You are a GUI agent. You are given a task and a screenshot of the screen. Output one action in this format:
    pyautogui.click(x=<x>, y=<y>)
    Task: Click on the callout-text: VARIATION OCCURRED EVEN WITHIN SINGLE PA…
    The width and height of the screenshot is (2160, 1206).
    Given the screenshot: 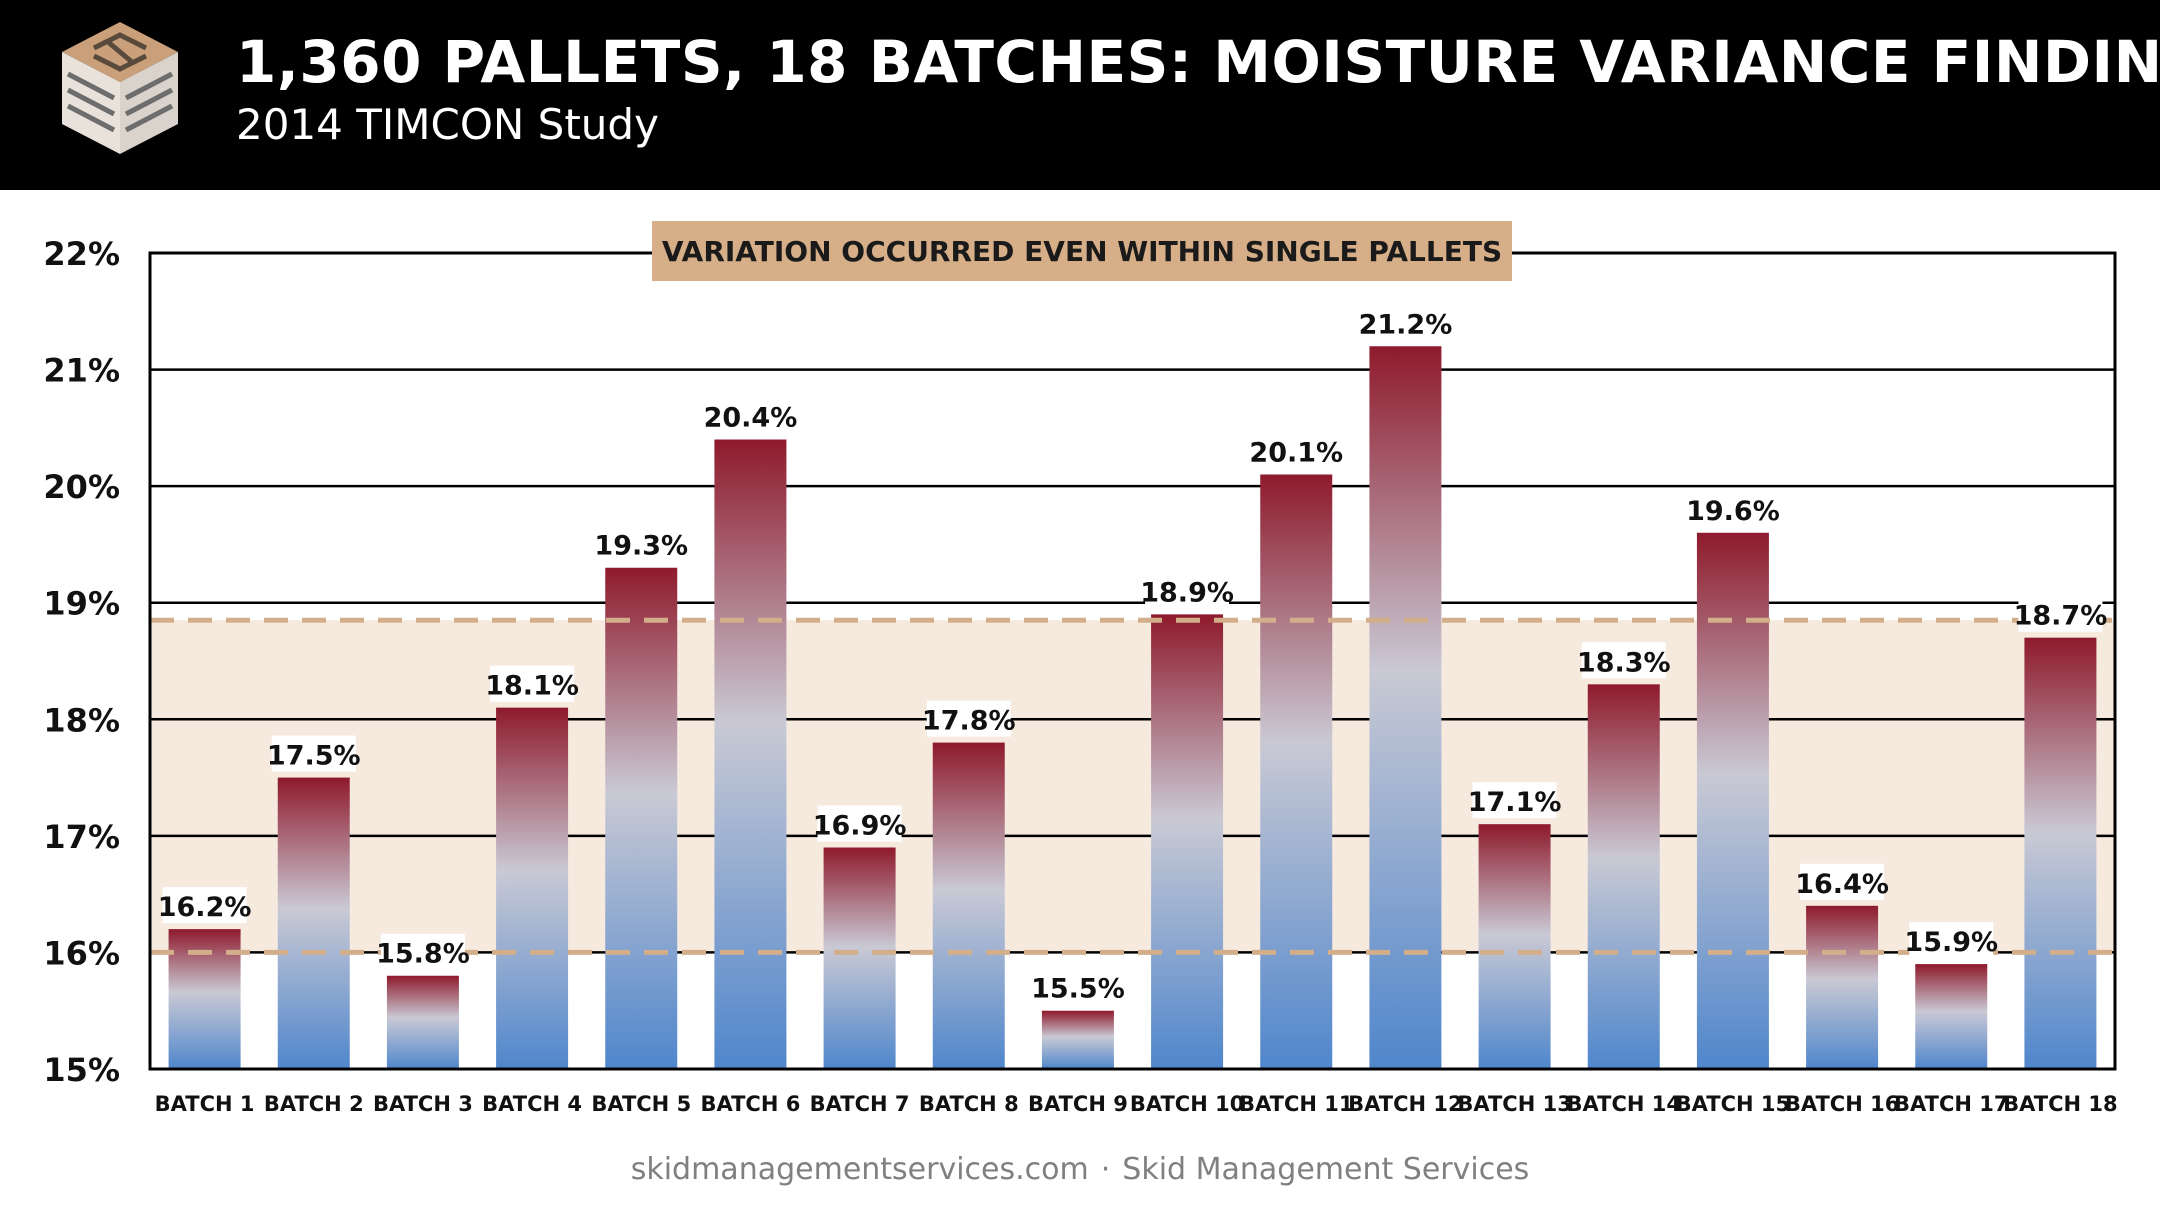 What is the action you would take?
    pyautogui.click(x=1082, y=251)
    